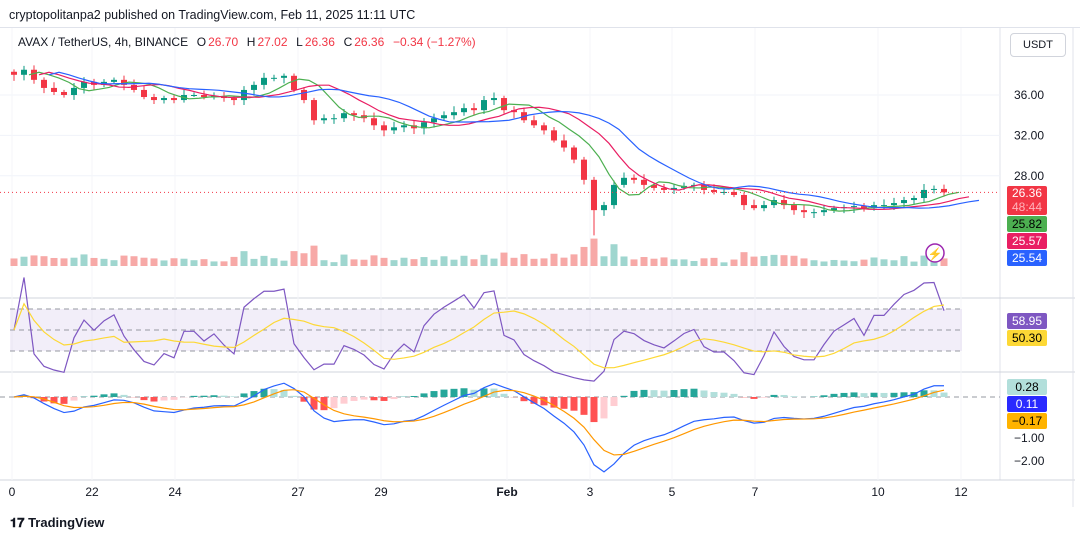 Image resolution: width=1080 pixels, height=541 pixels. I want to click on ma-green-label: 25.82, so click(1027, 224).